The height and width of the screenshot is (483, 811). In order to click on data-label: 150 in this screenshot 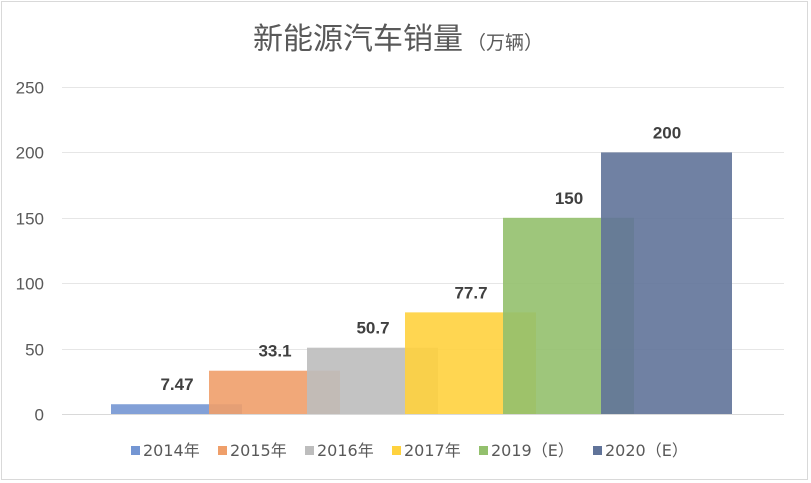, I will do `click(569, 198)`.